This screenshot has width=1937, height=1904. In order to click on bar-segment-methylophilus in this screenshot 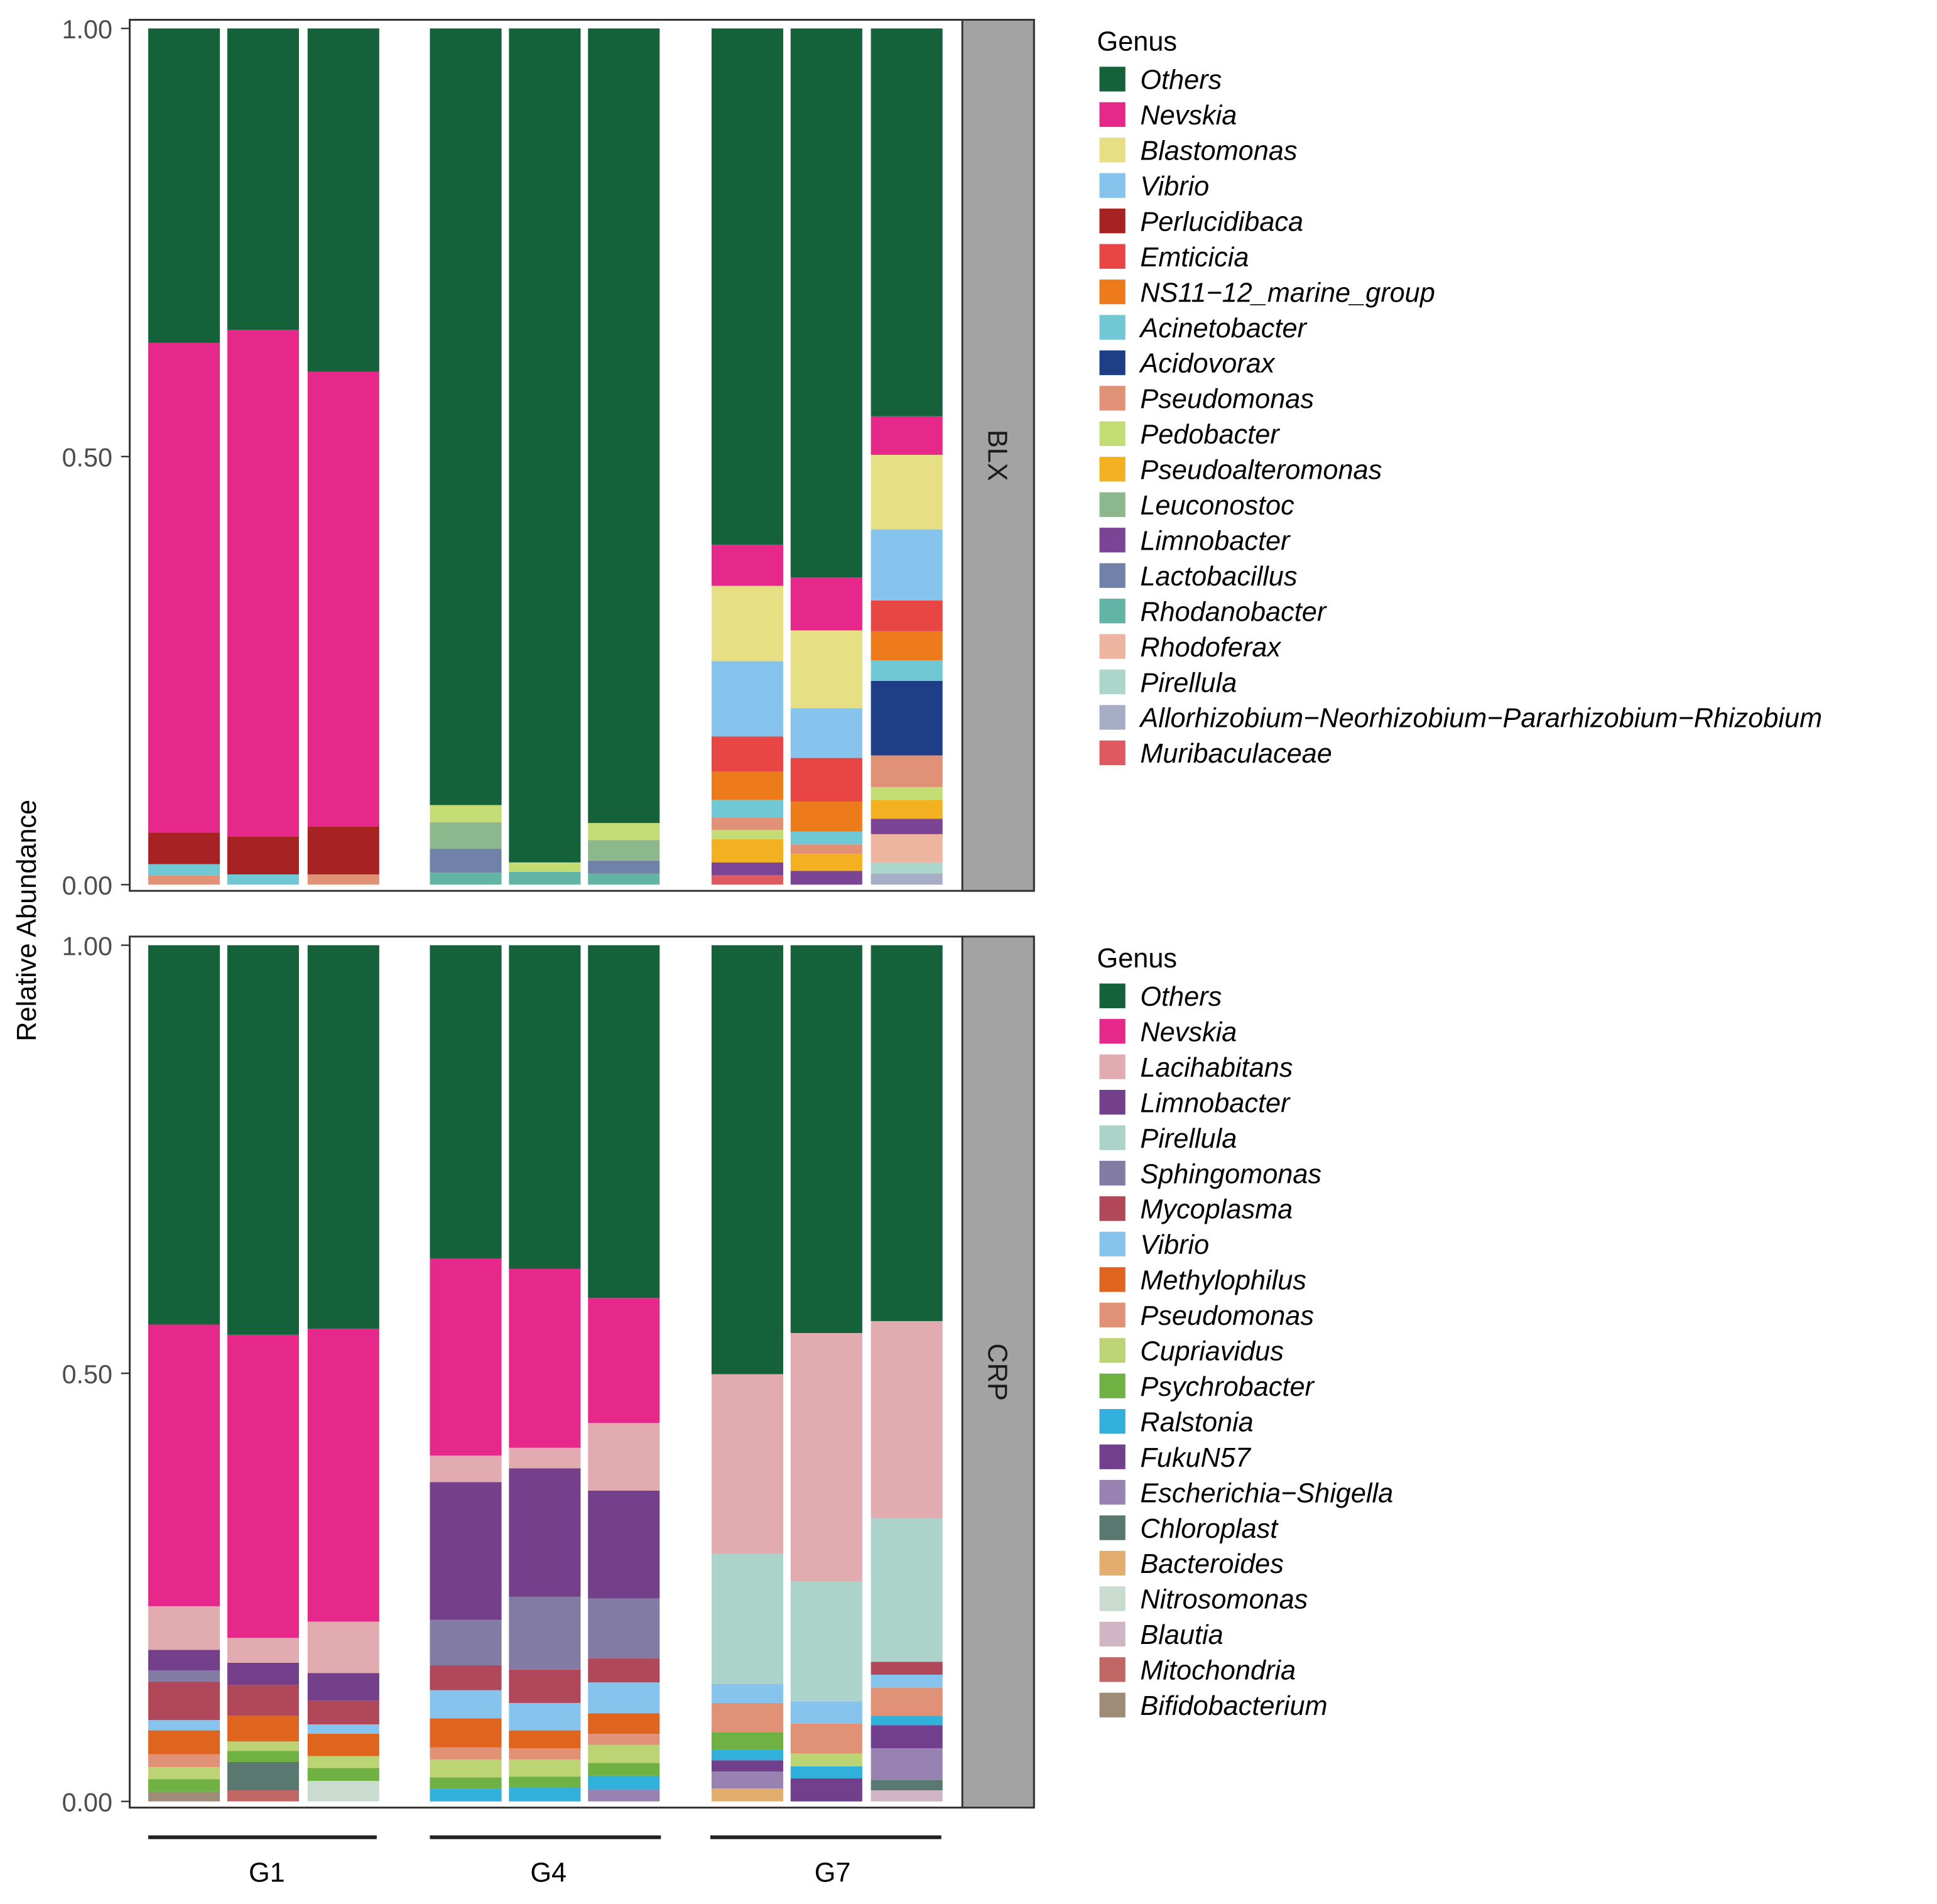, I will do `click(545, 1739)`.